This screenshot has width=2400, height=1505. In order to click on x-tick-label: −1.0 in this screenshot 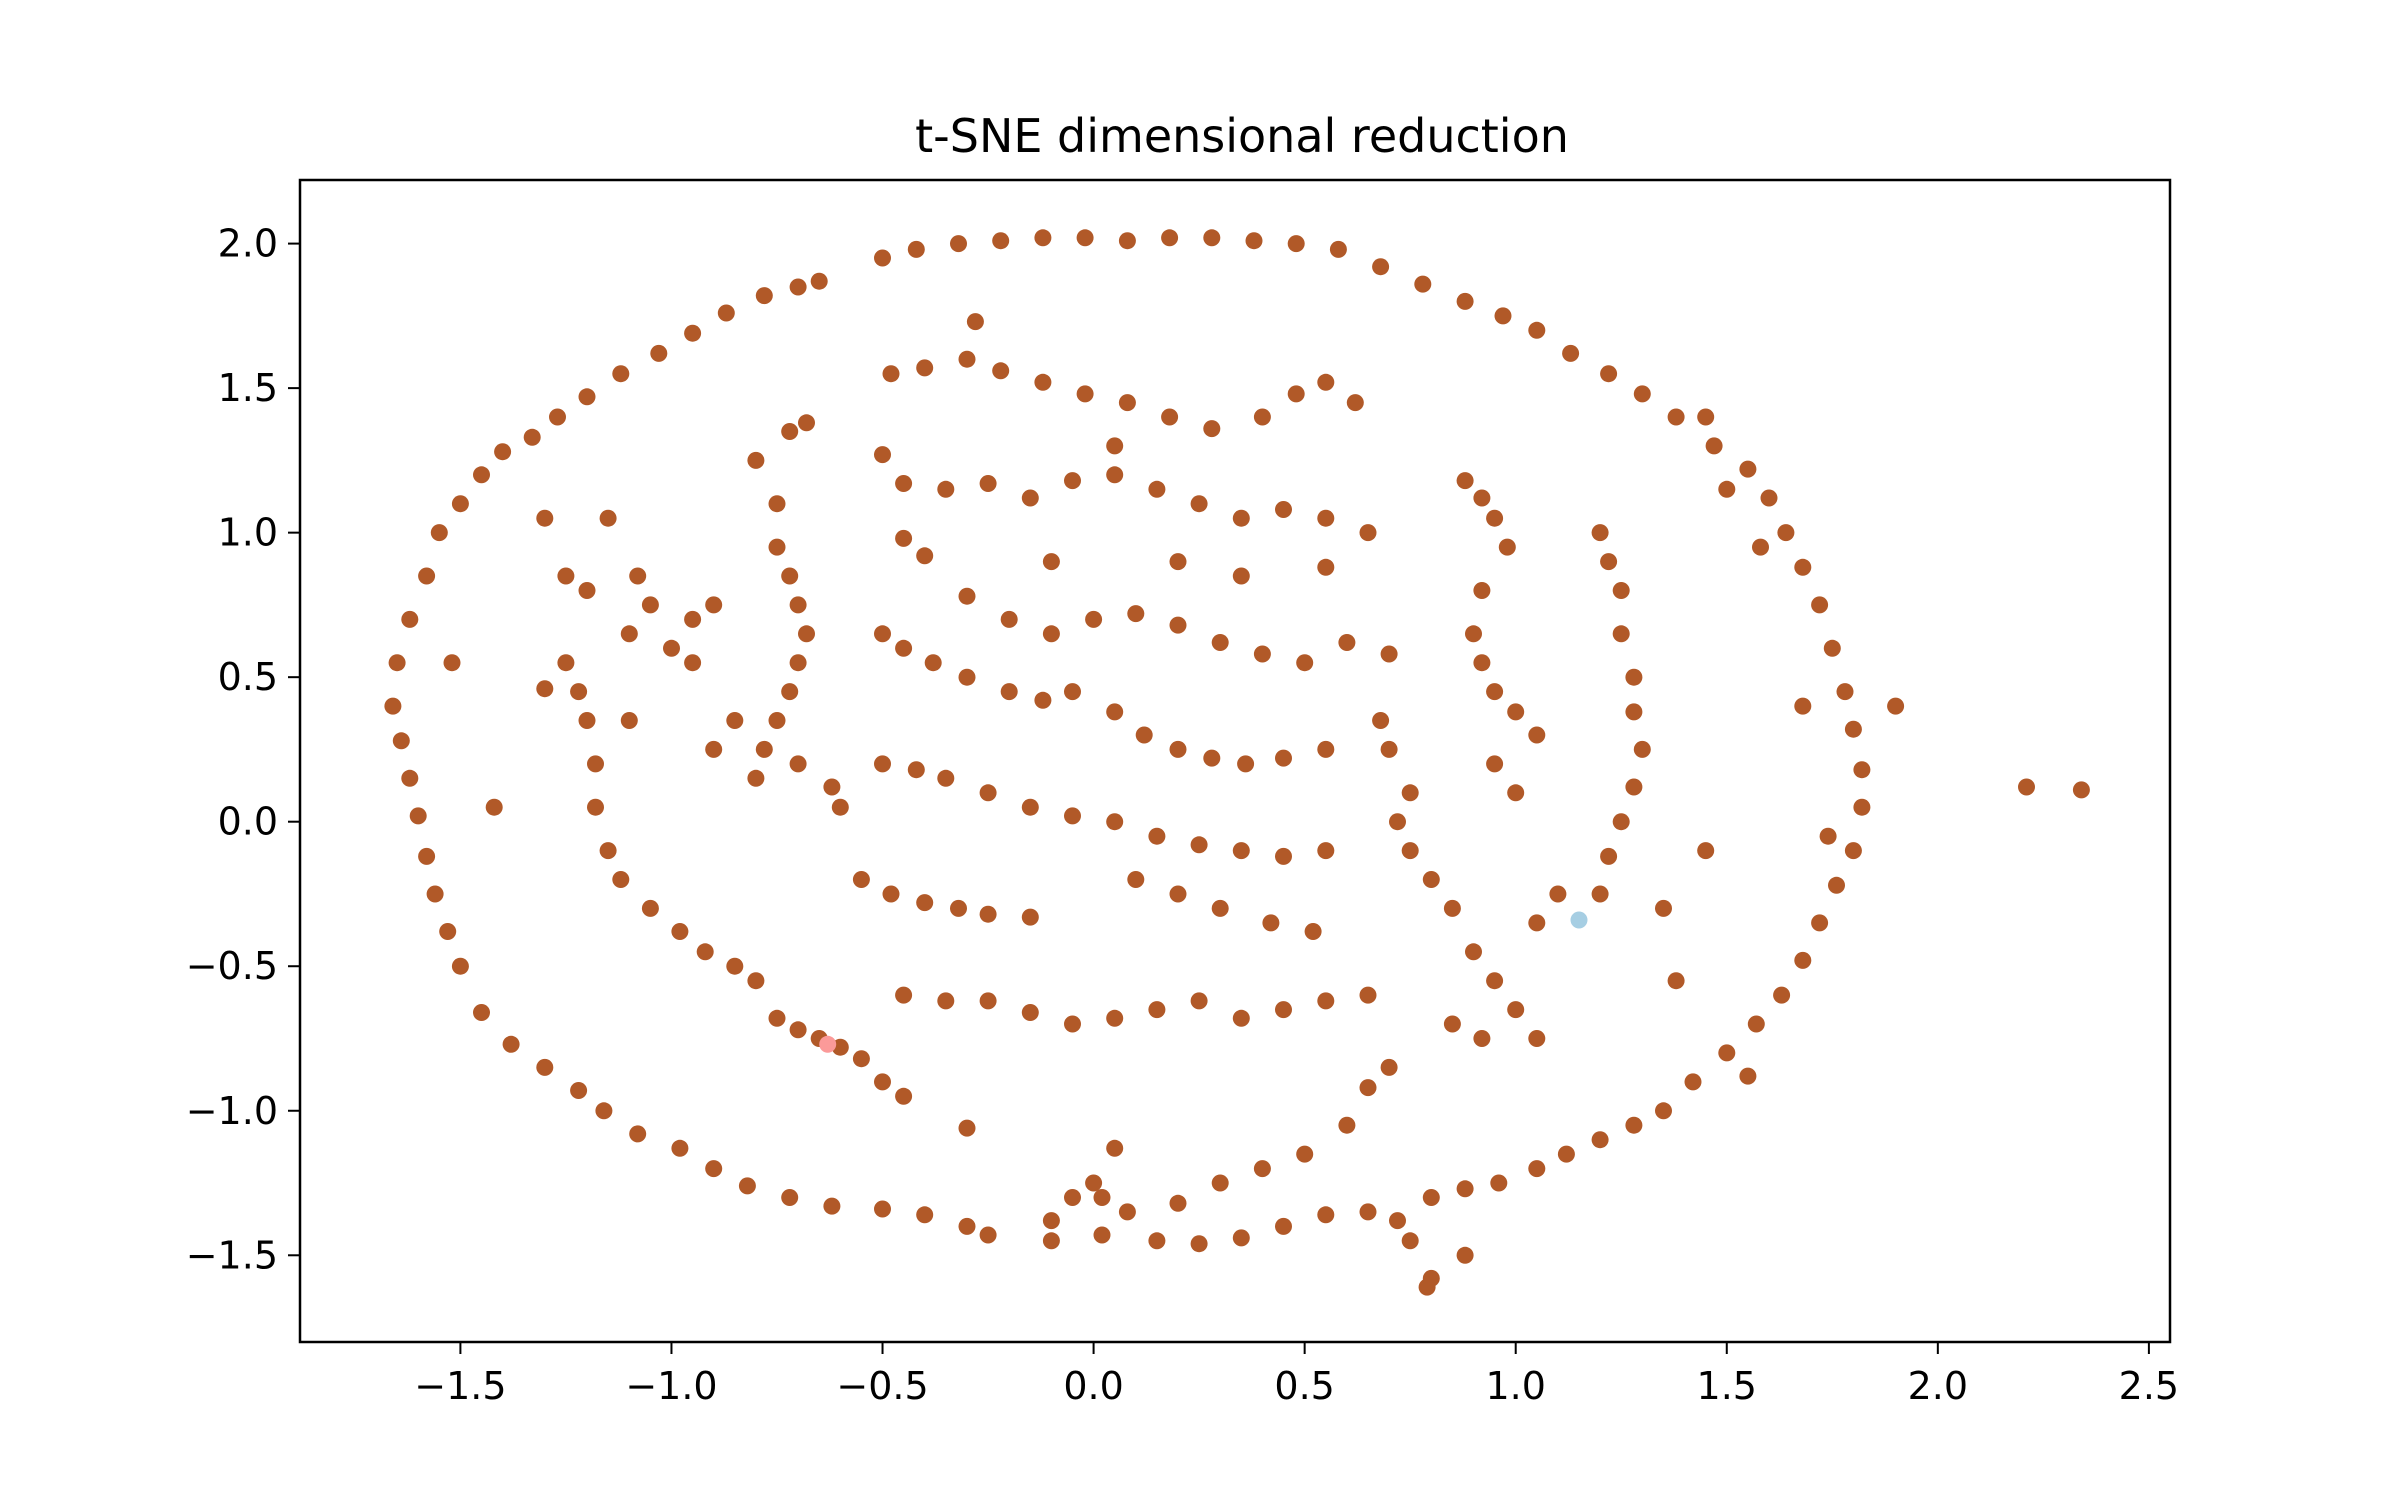, I will do `click(671, 1386)`.